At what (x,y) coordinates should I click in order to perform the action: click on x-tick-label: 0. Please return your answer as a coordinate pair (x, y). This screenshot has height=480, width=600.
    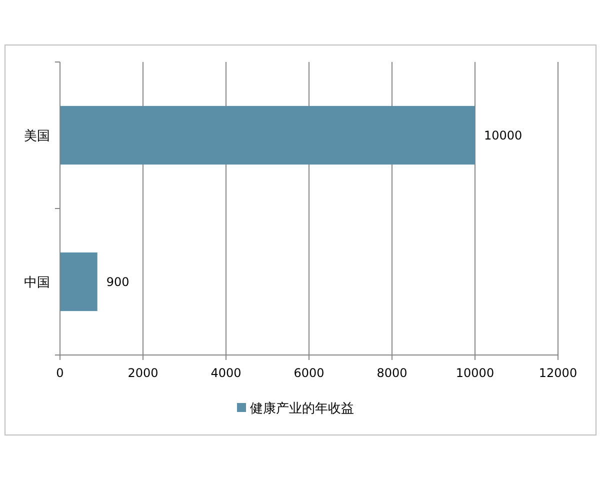
    Looking at the image, I should click on (60, 373).